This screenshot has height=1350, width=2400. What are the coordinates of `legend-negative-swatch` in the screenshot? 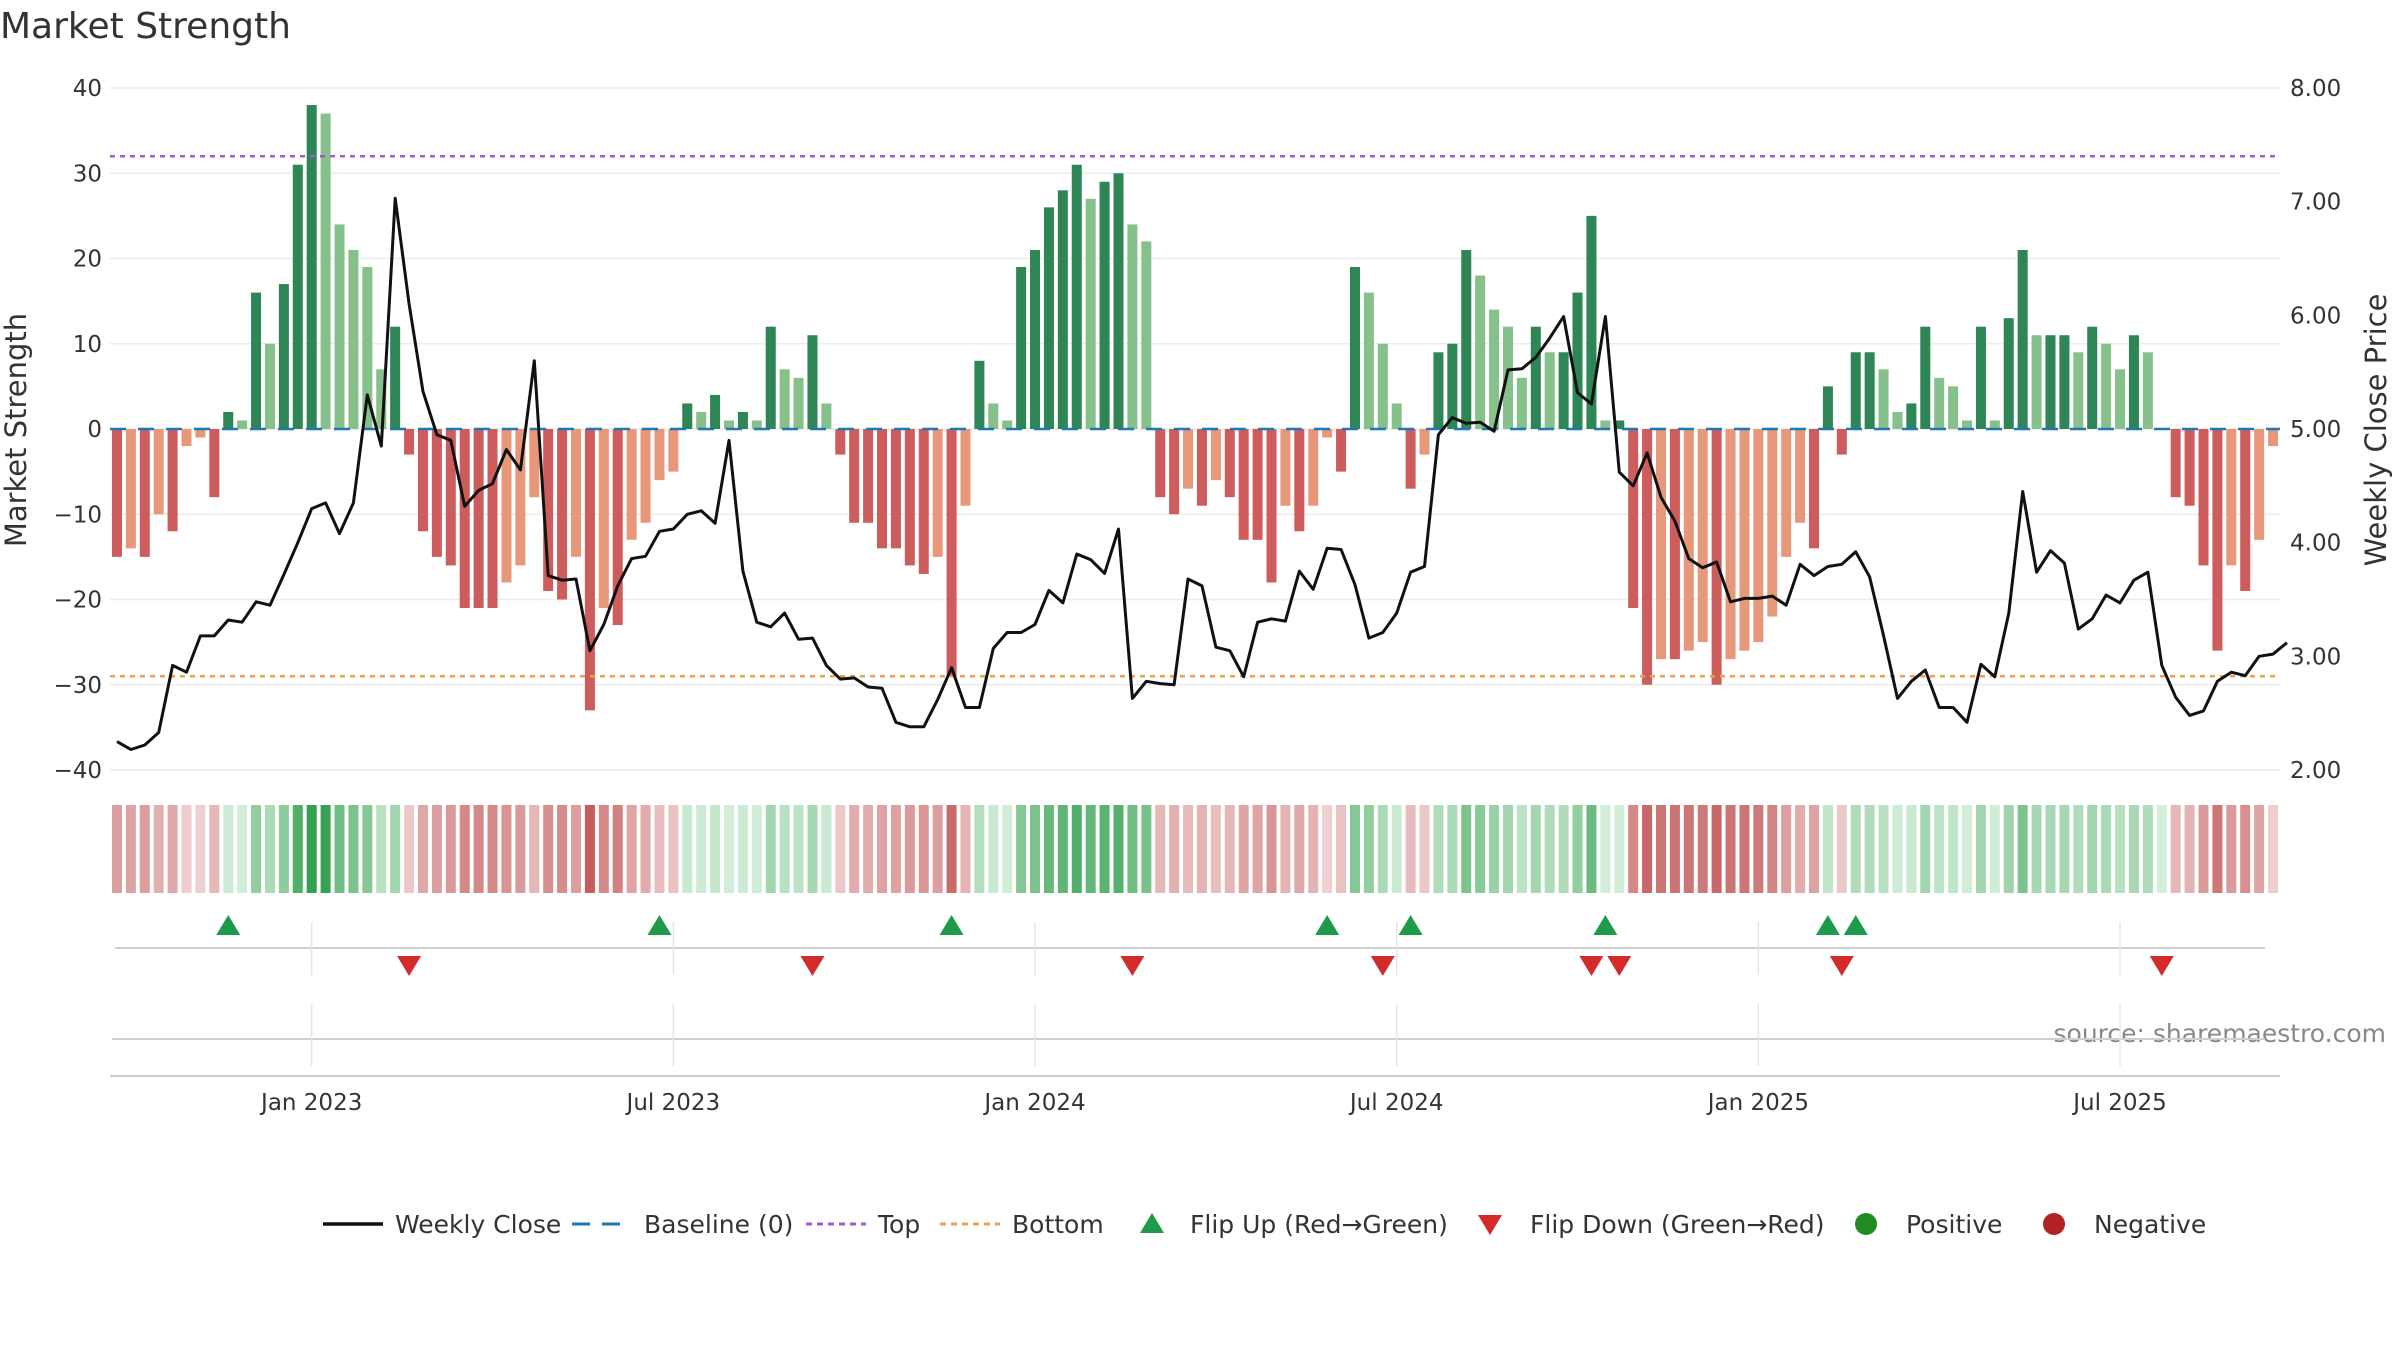 It's located at (2054, 1224).